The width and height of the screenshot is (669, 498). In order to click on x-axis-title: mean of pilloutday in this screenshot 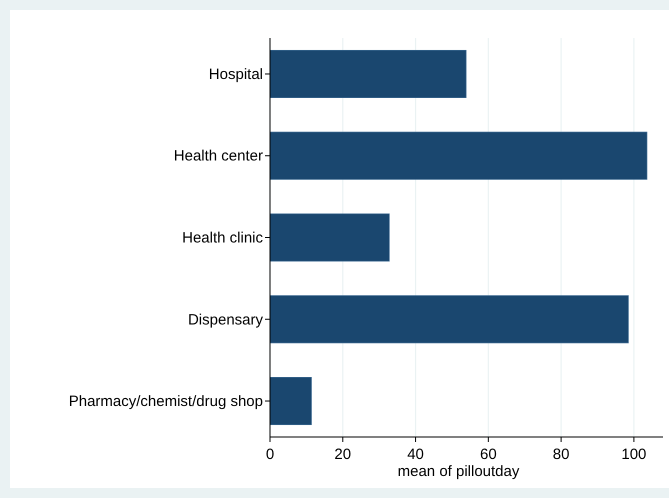, I will do `click(459, 471)`.